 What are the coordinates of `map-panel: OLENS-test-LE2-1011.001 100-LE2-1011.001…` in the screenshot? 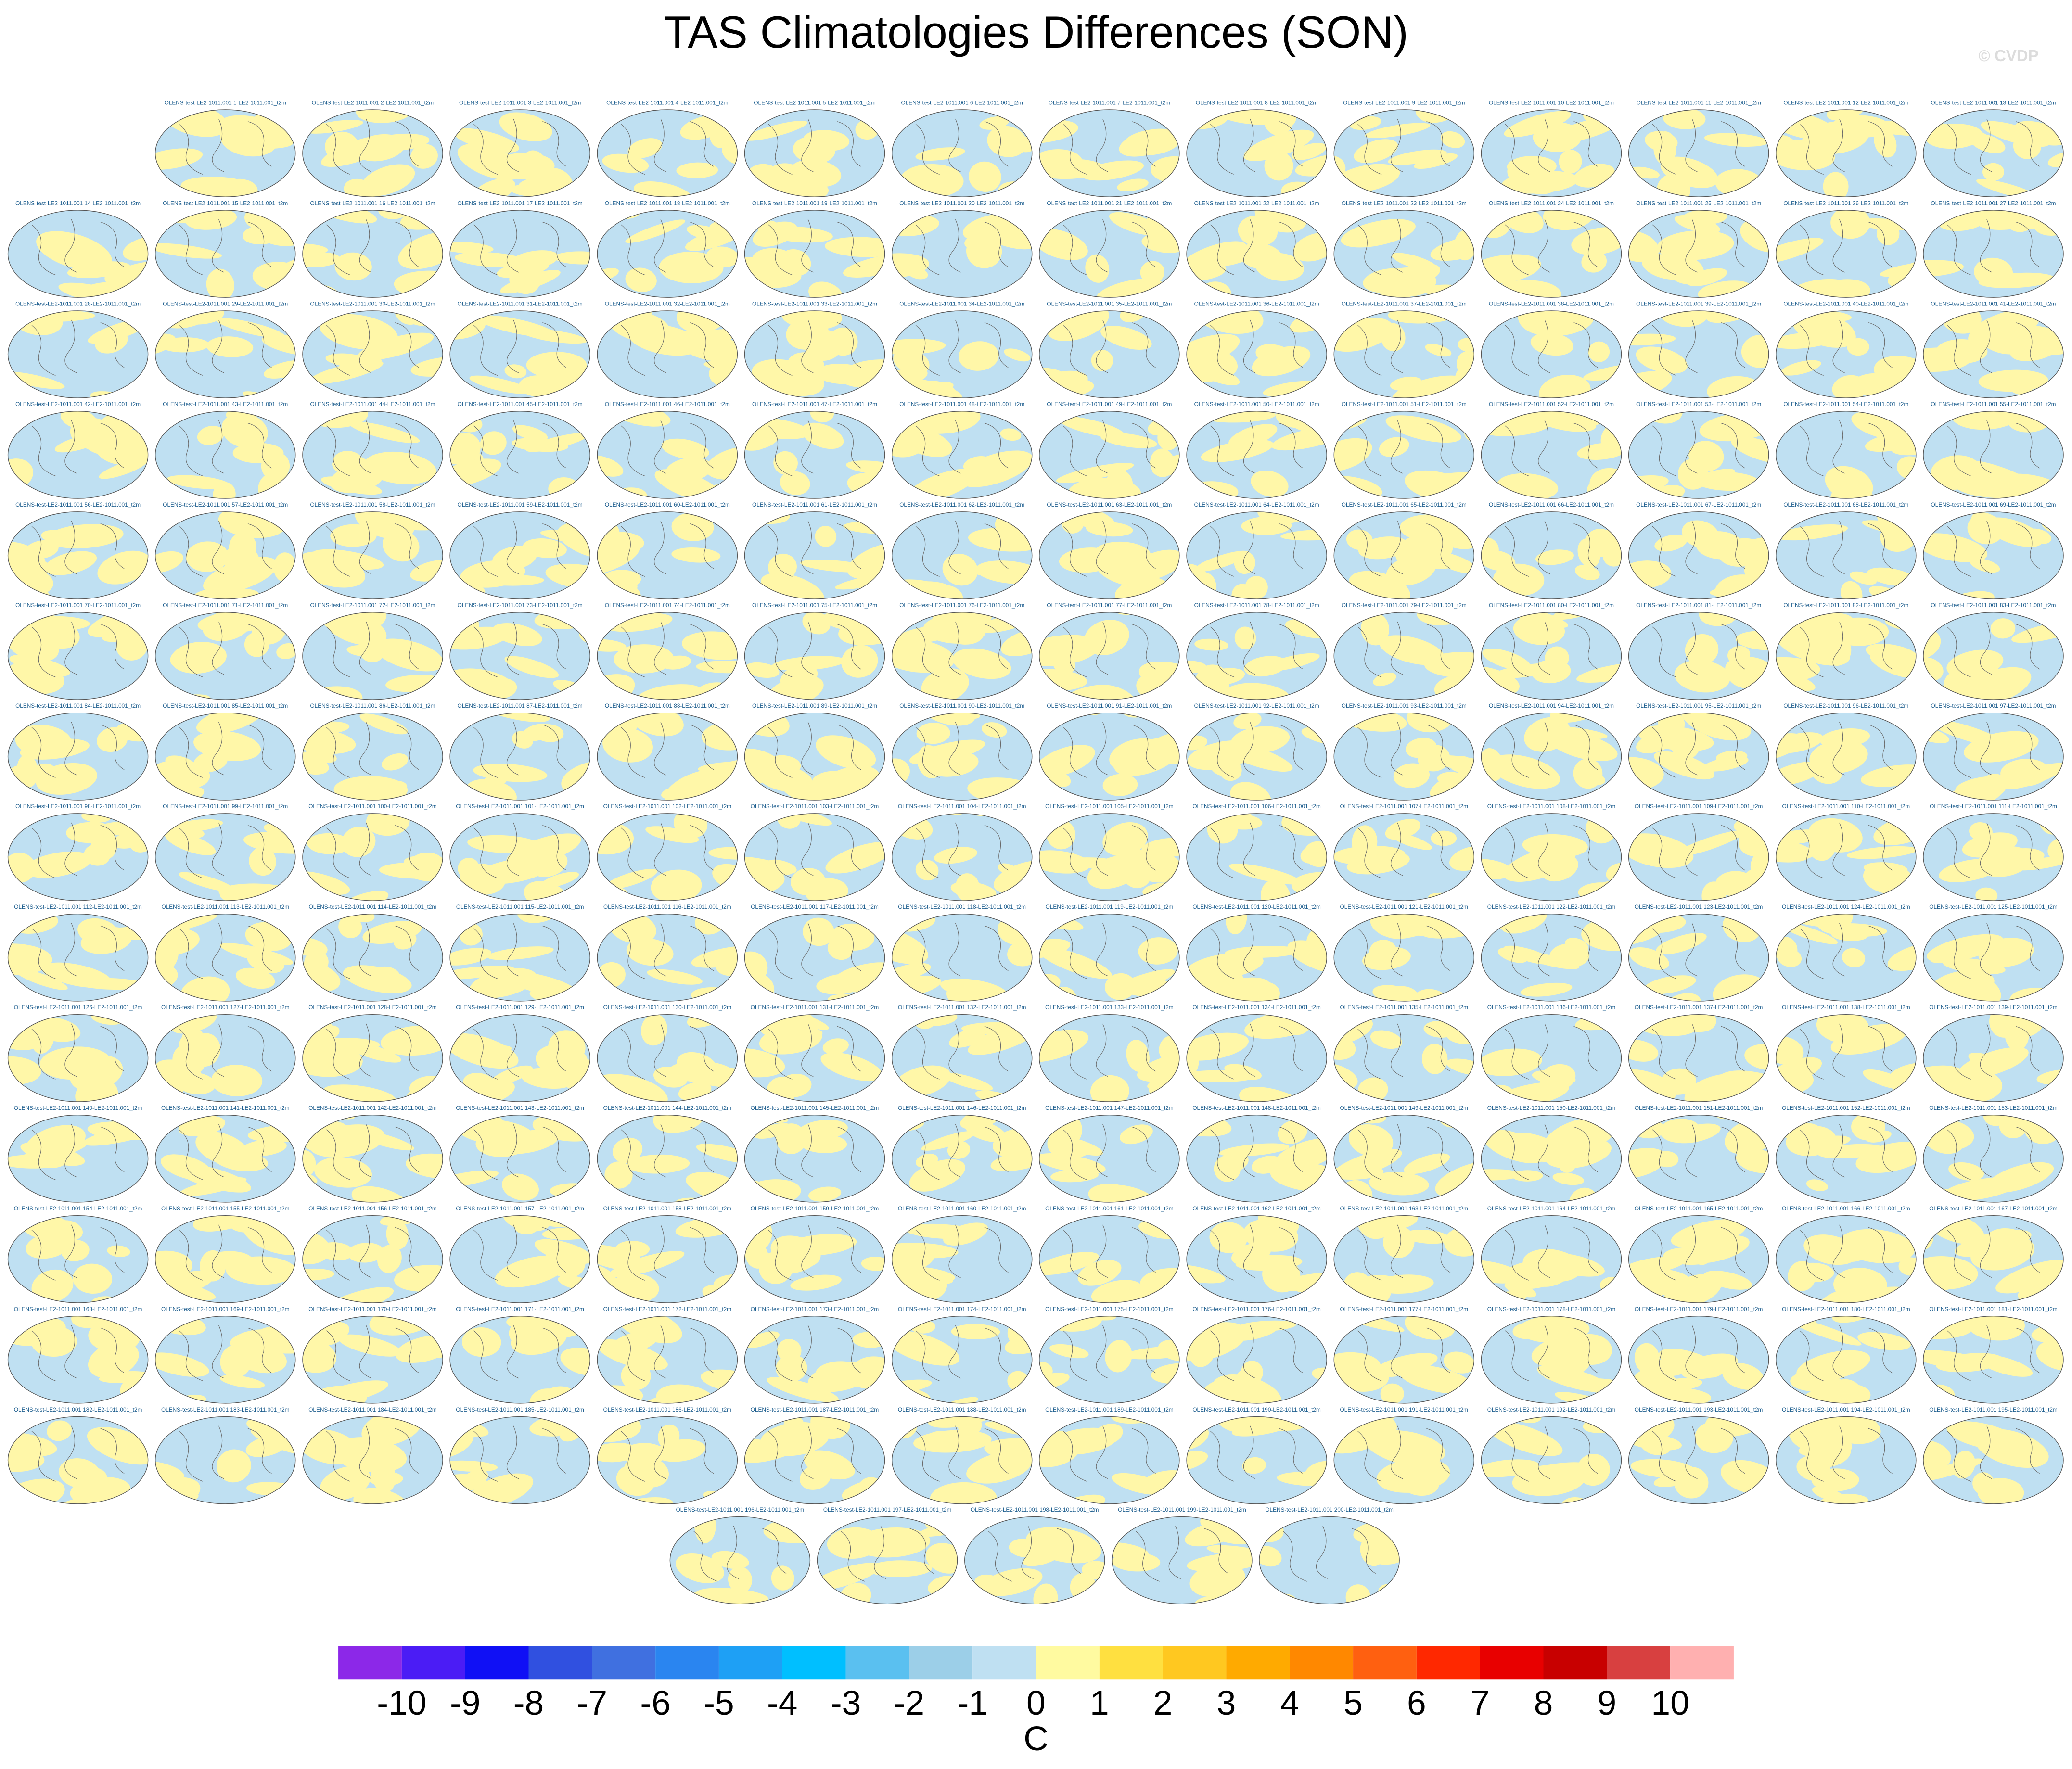 It's located at (372, 852).